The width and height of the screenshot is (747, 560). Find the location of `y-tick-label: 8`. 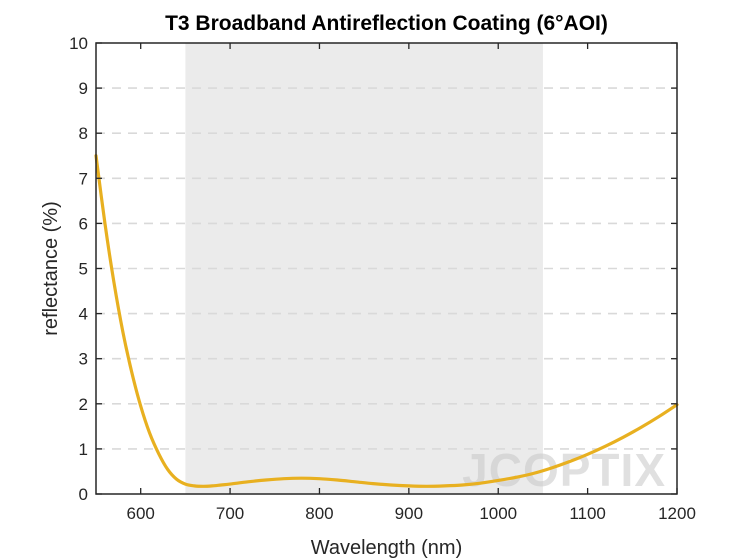

y-tick-label: 8 is located at coordinates (83, 133).